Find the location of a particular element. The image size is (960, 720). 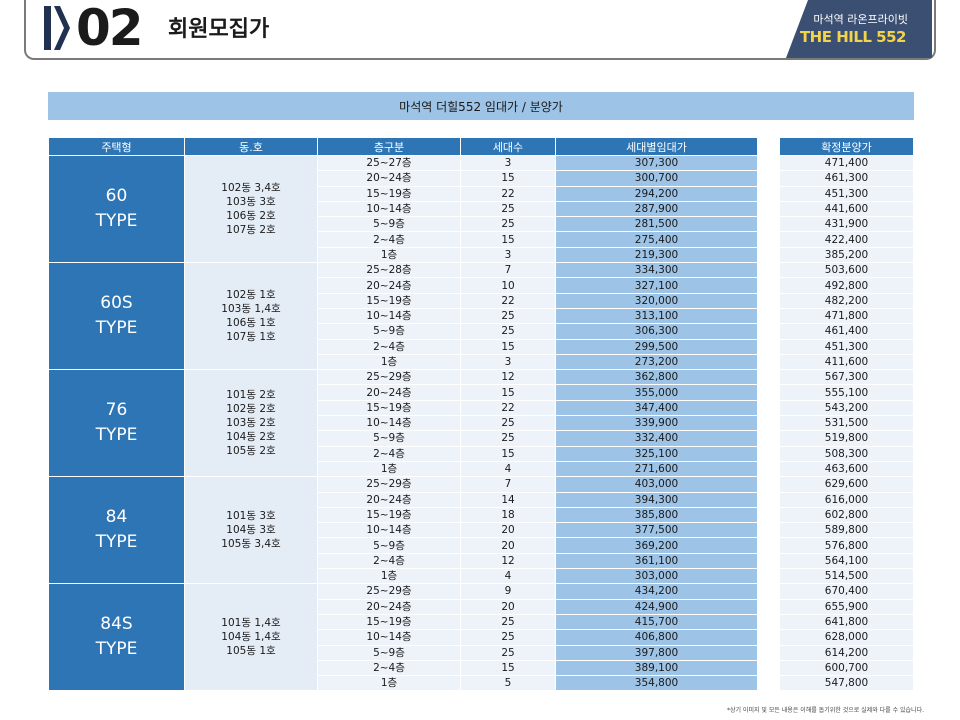

table-row: 461,300 is located at coordinates (846, 178).